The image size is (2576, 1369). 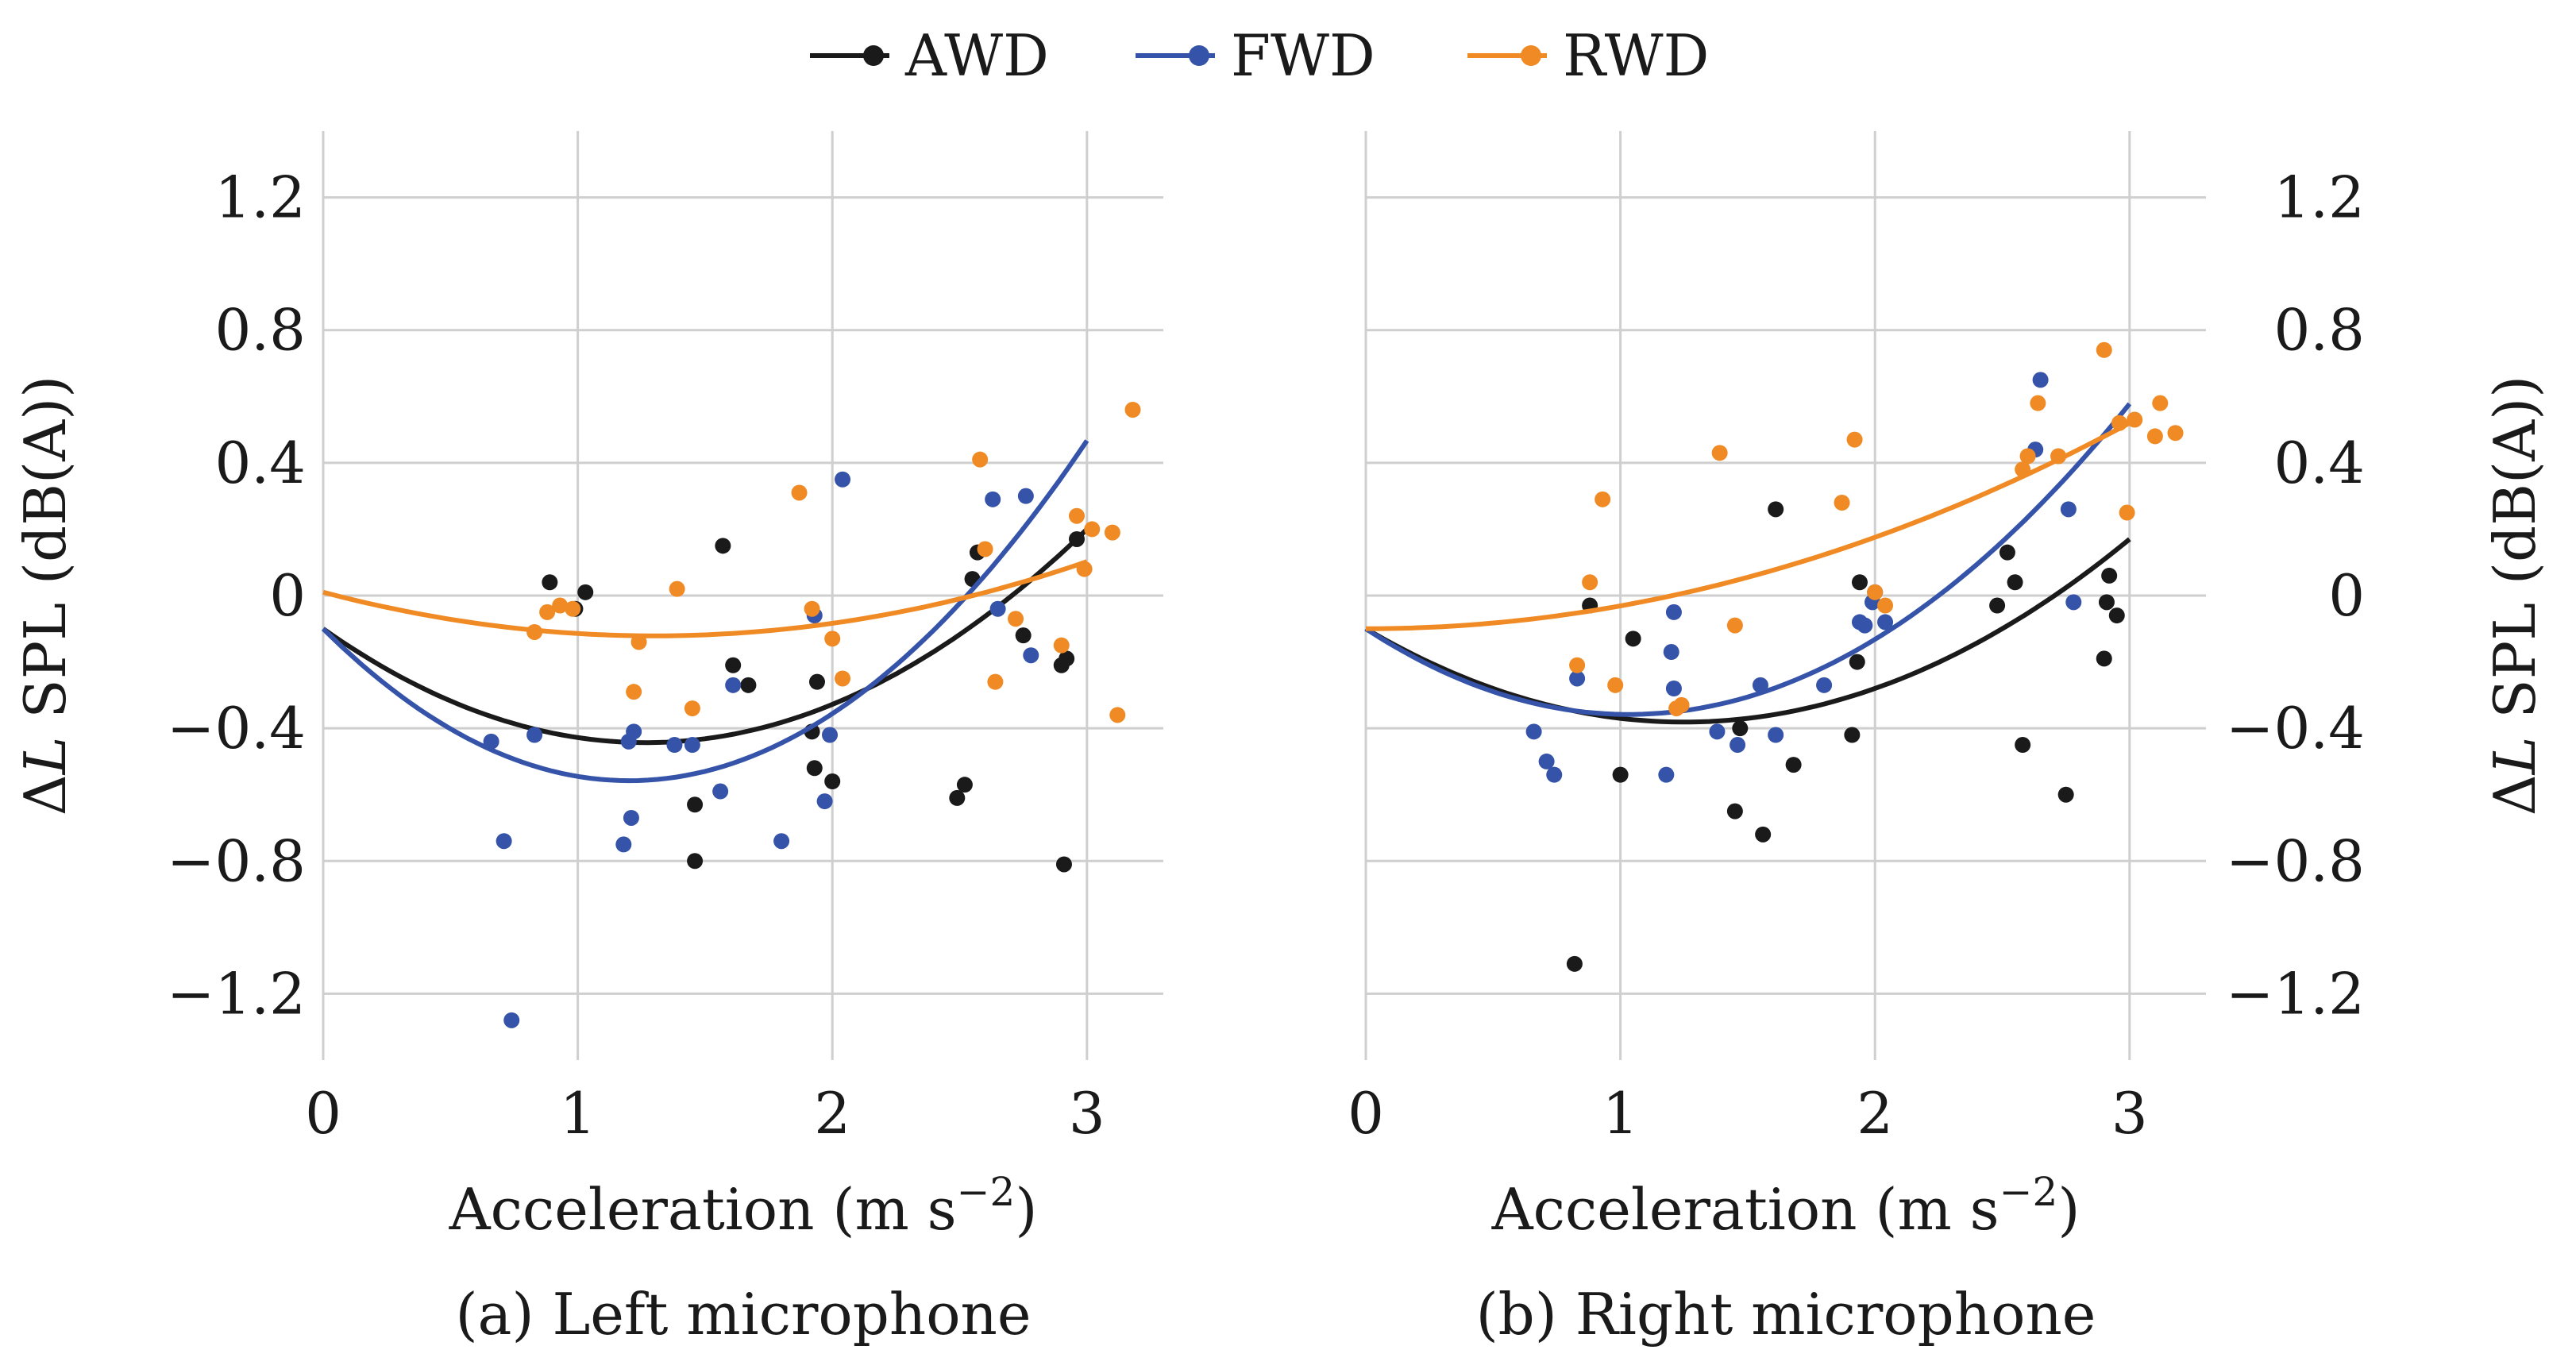 I want to click on y-tick-label: −0.4, so click(x=2295, y=729).